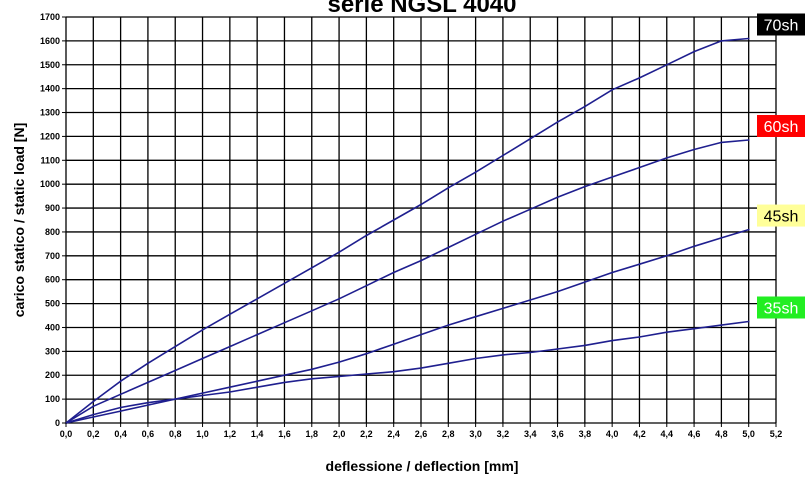 This screenshot has width=810, height=478. What do you see at coordinates (50, 17) in the screenshot?
I see `y-tick-label: 1700` at bounding box center [50, 17].